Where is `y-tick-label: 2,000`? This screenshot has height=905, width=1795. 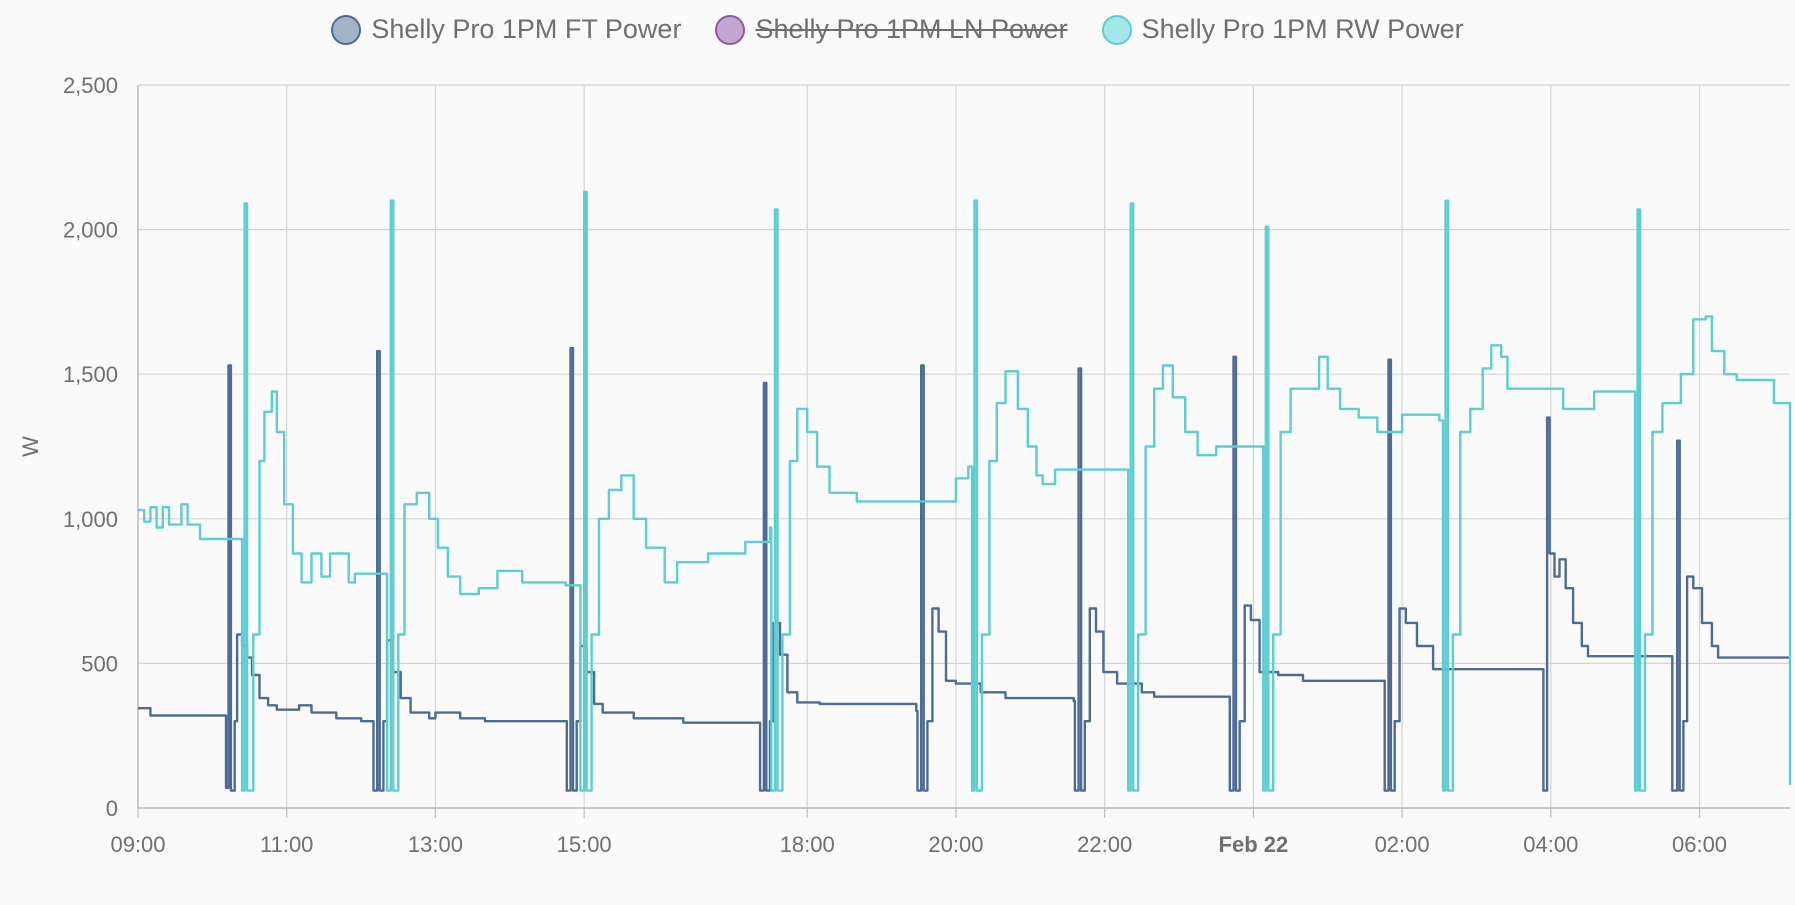
y-tick-label: 2,000 is located at coordinates (90, 230).